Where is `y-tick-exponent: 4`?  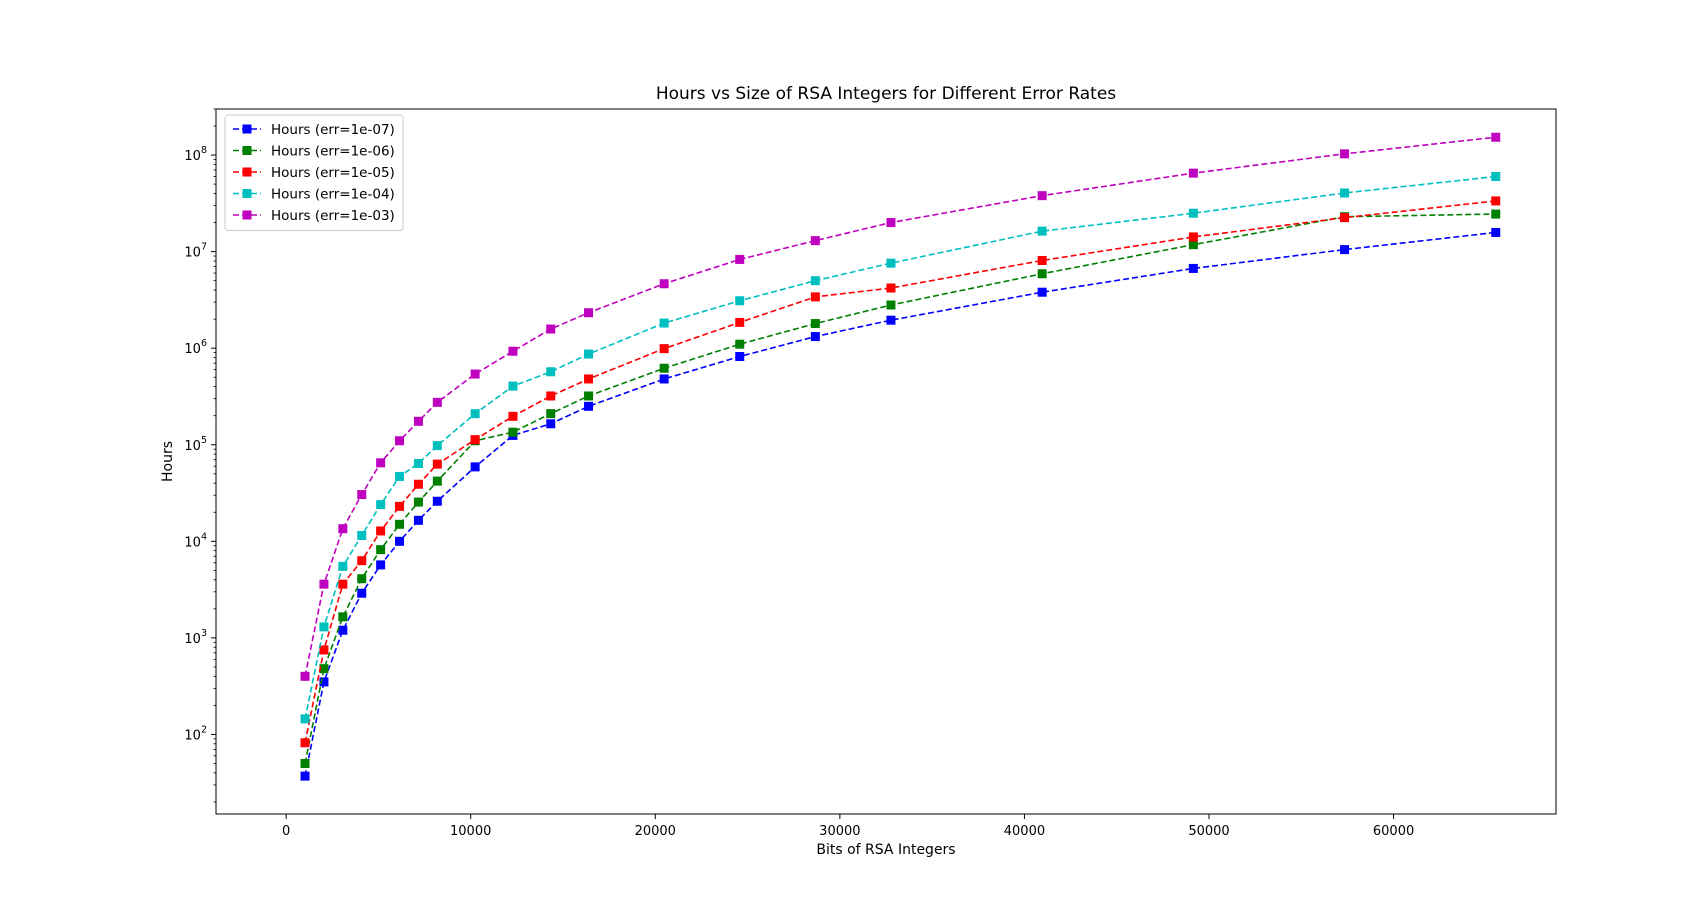 y-tick-exponent: 4 is located at coordinates (204, 536).